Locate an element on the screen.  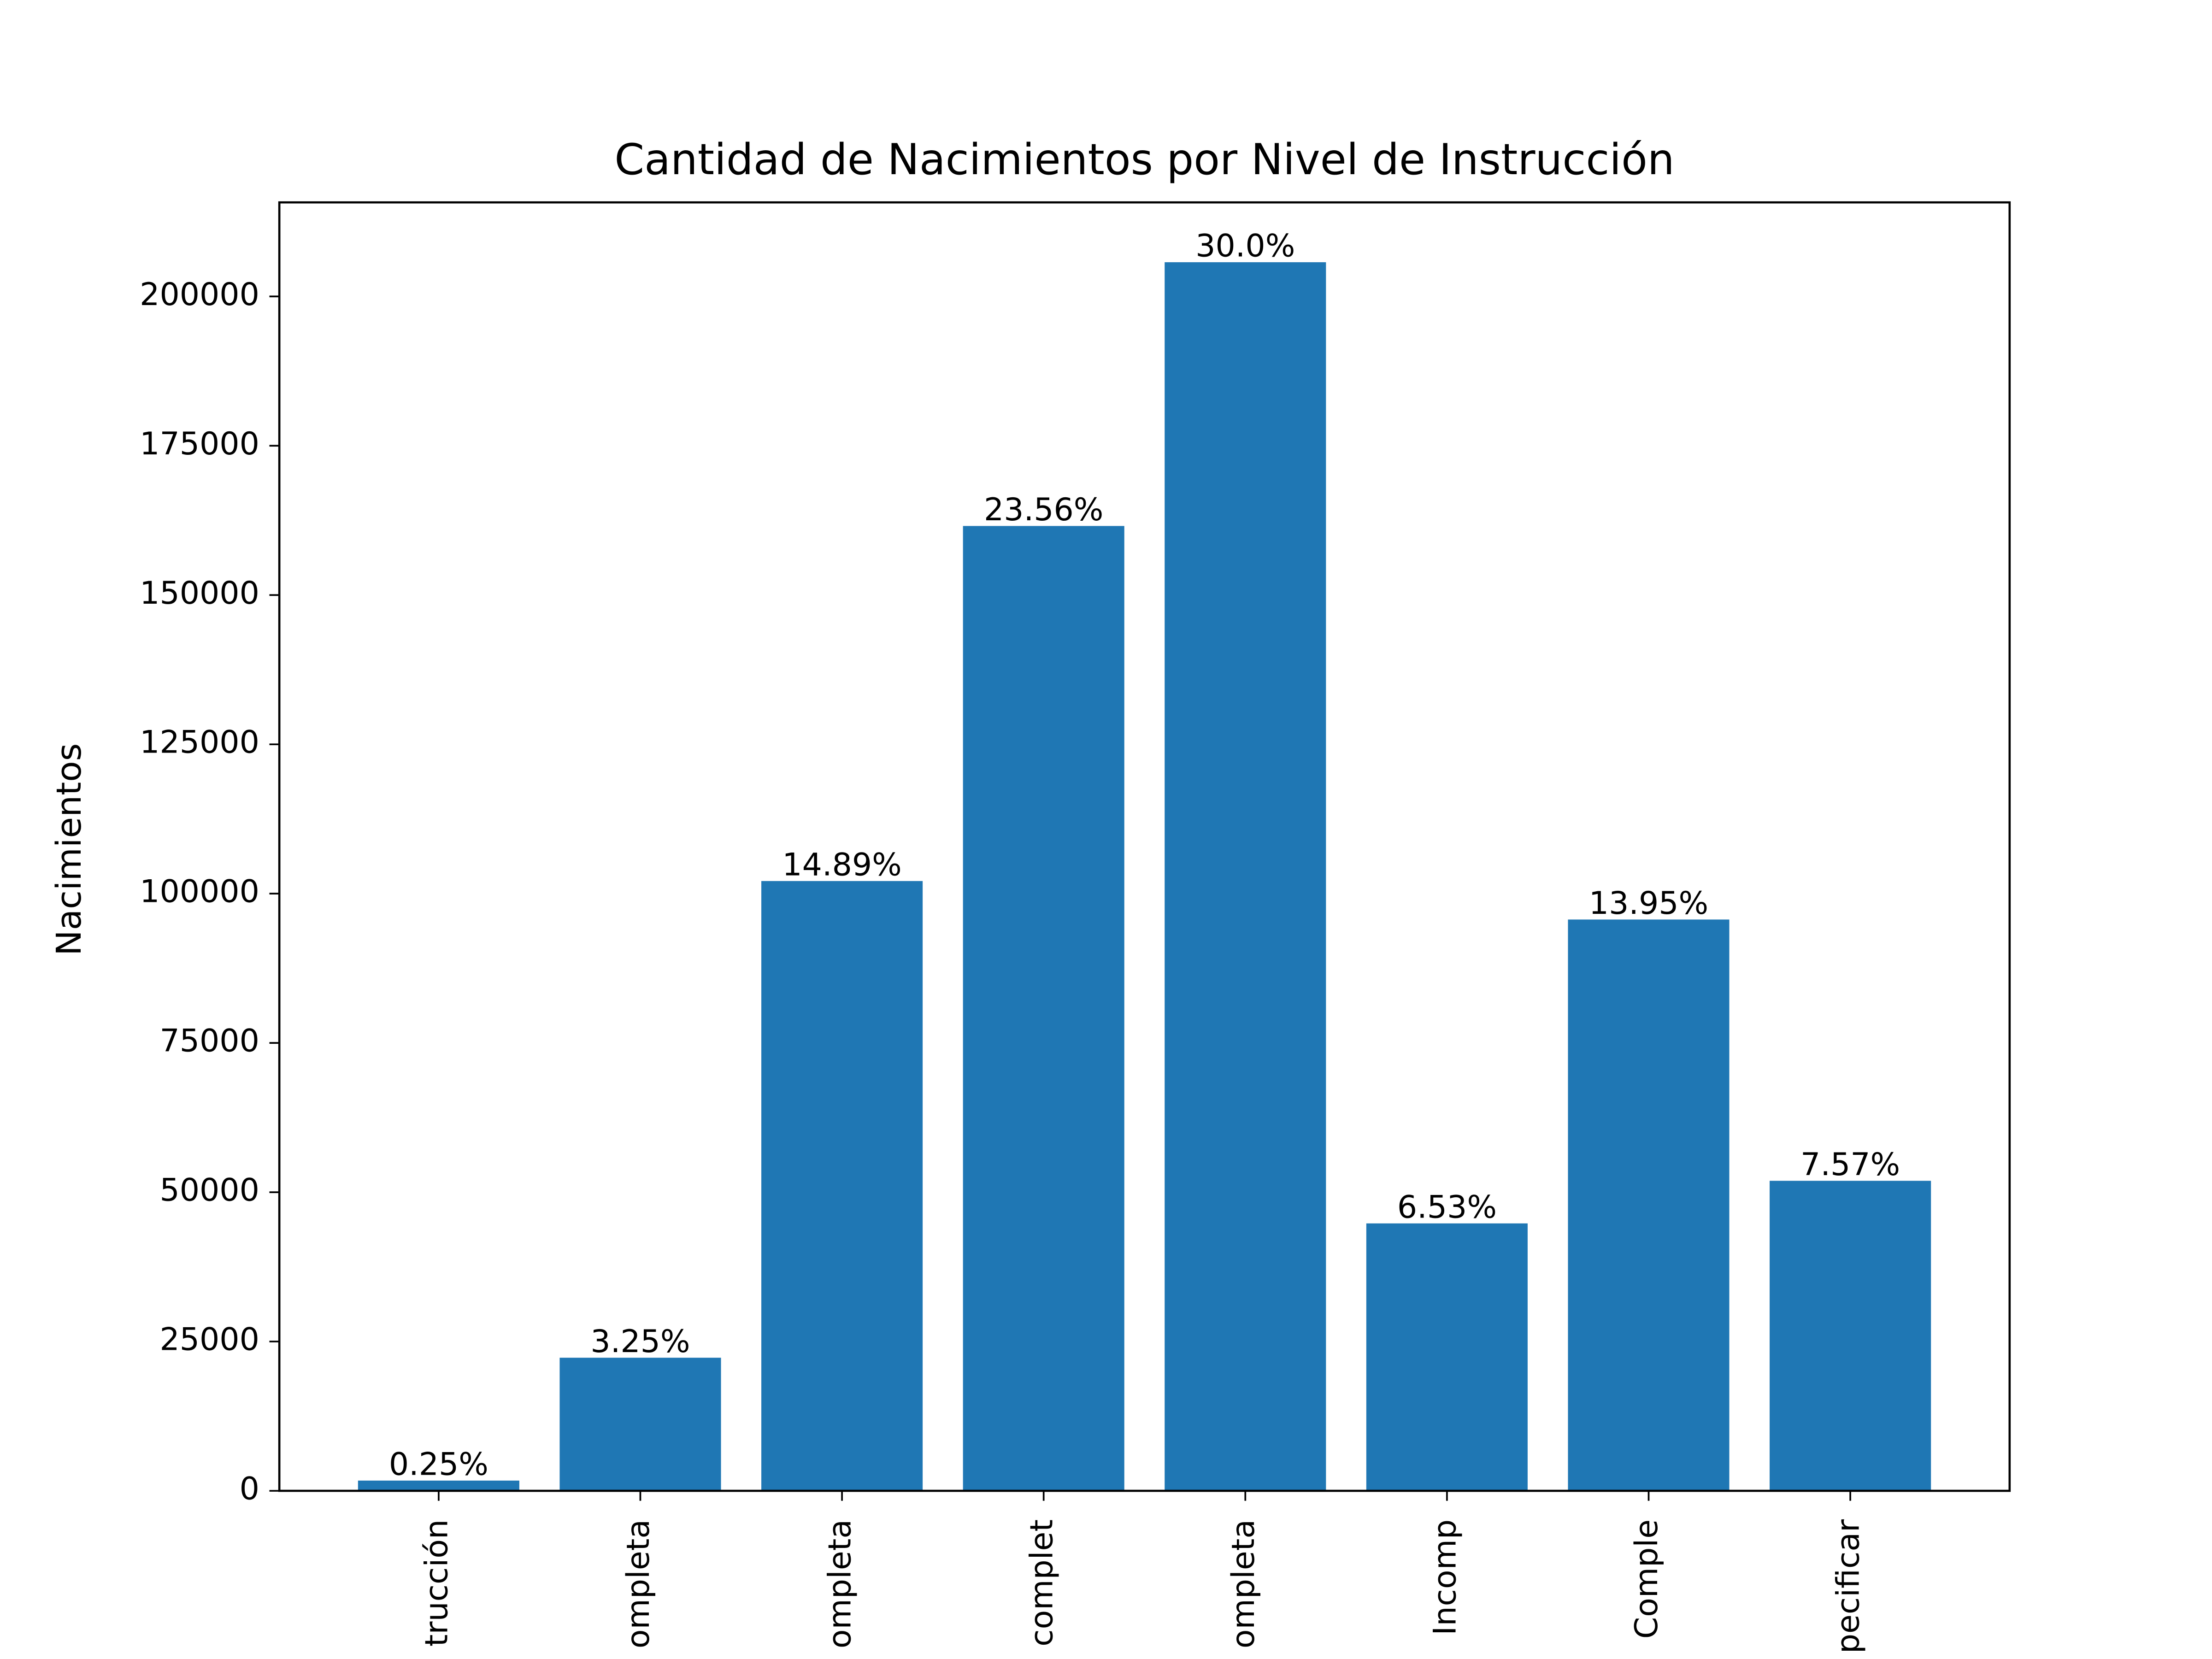
y-tick-label: 100000 is located at coordinates (199, 892).